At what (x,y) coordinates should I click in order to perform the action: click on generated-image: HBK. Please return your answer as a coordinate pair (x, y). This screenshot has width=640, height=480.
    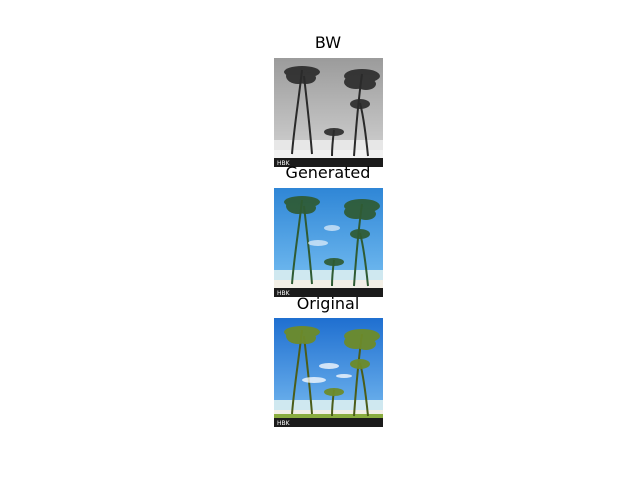
    Looking at the image, I should click on (328, 242).